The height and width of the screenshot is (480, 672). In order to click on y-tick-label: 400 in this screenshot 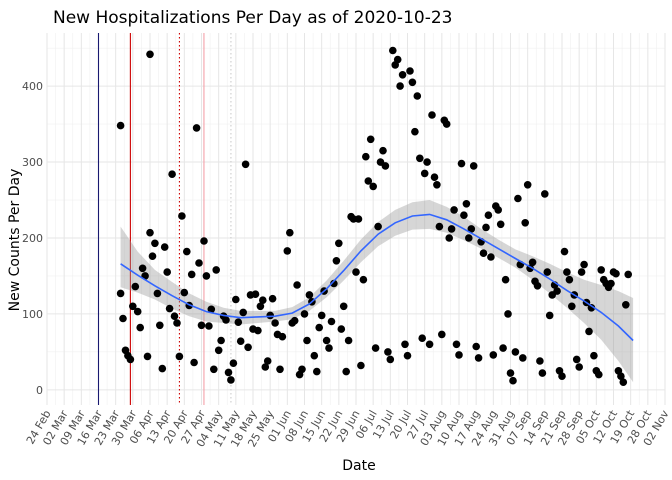, I will do `click(32, 86)`.